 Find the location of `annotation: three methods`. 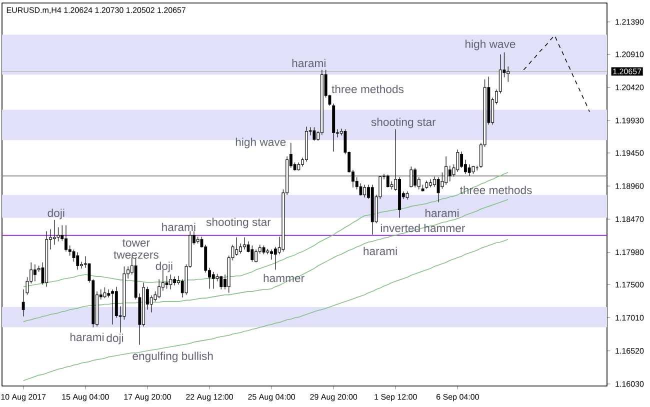

annotation: three methods is located at coordinates (368, 89).